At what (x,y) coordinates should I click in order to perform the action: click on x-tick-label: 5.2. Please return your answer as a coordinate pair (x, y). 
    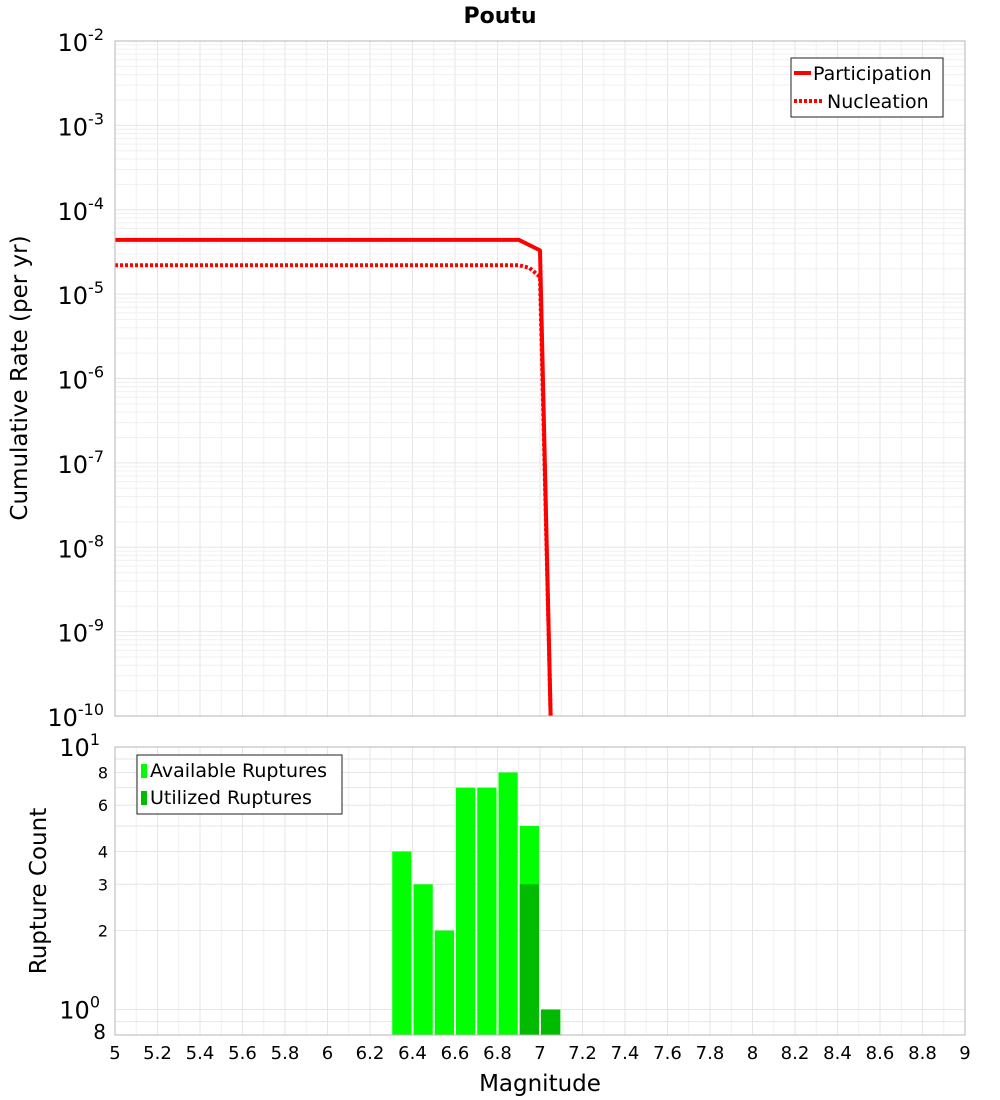
    Looking at the image, I should click on (157, 1053).